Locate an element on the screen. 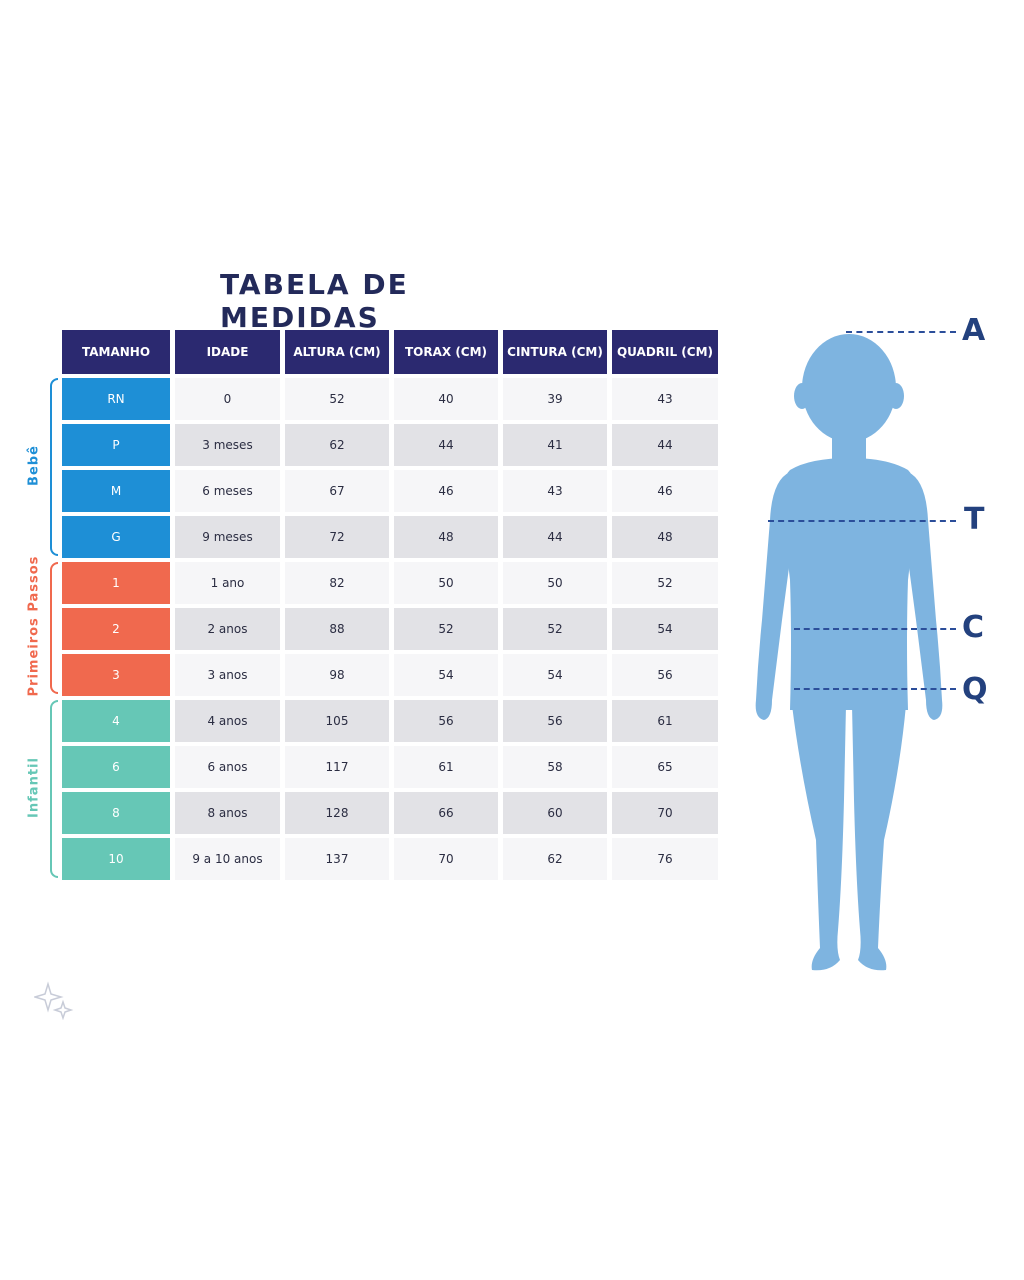 Image resolution: width=1024 pixels, height=1280 pixels. mark-label-t: T is located at coordinates (974, 519).